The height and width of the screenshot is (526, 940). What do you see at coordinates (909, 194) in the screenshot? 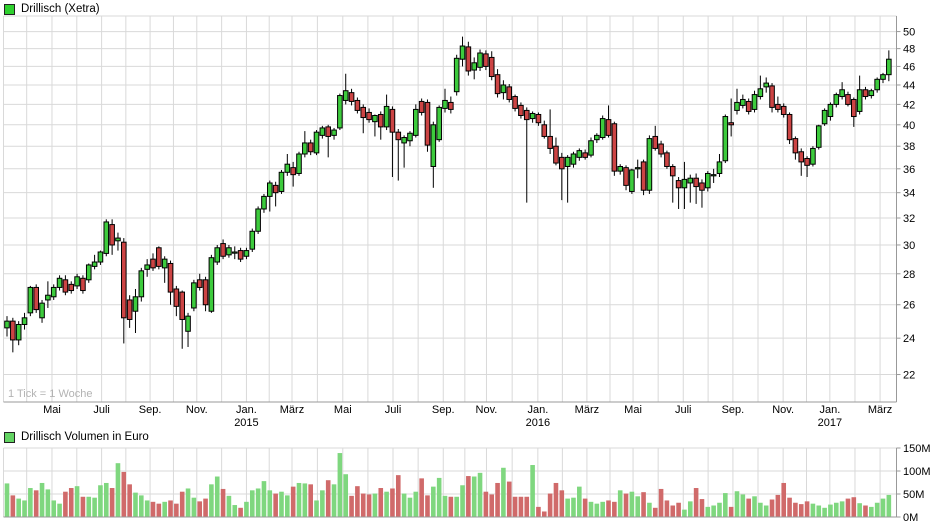
I see `price-tick-label: 34` at bounding box center [909, 194].